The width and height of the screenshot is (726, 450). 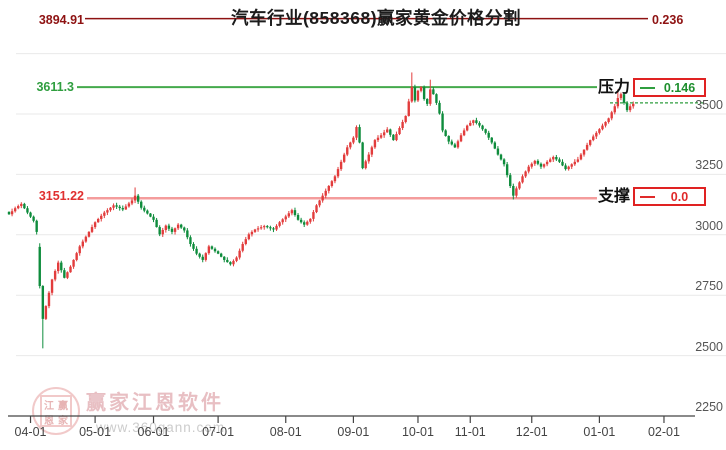 What do you see at coordinates (679, 196) in the screenshot?
I see `support-ratio-value: 0.0` at bounding box center [679, 196].